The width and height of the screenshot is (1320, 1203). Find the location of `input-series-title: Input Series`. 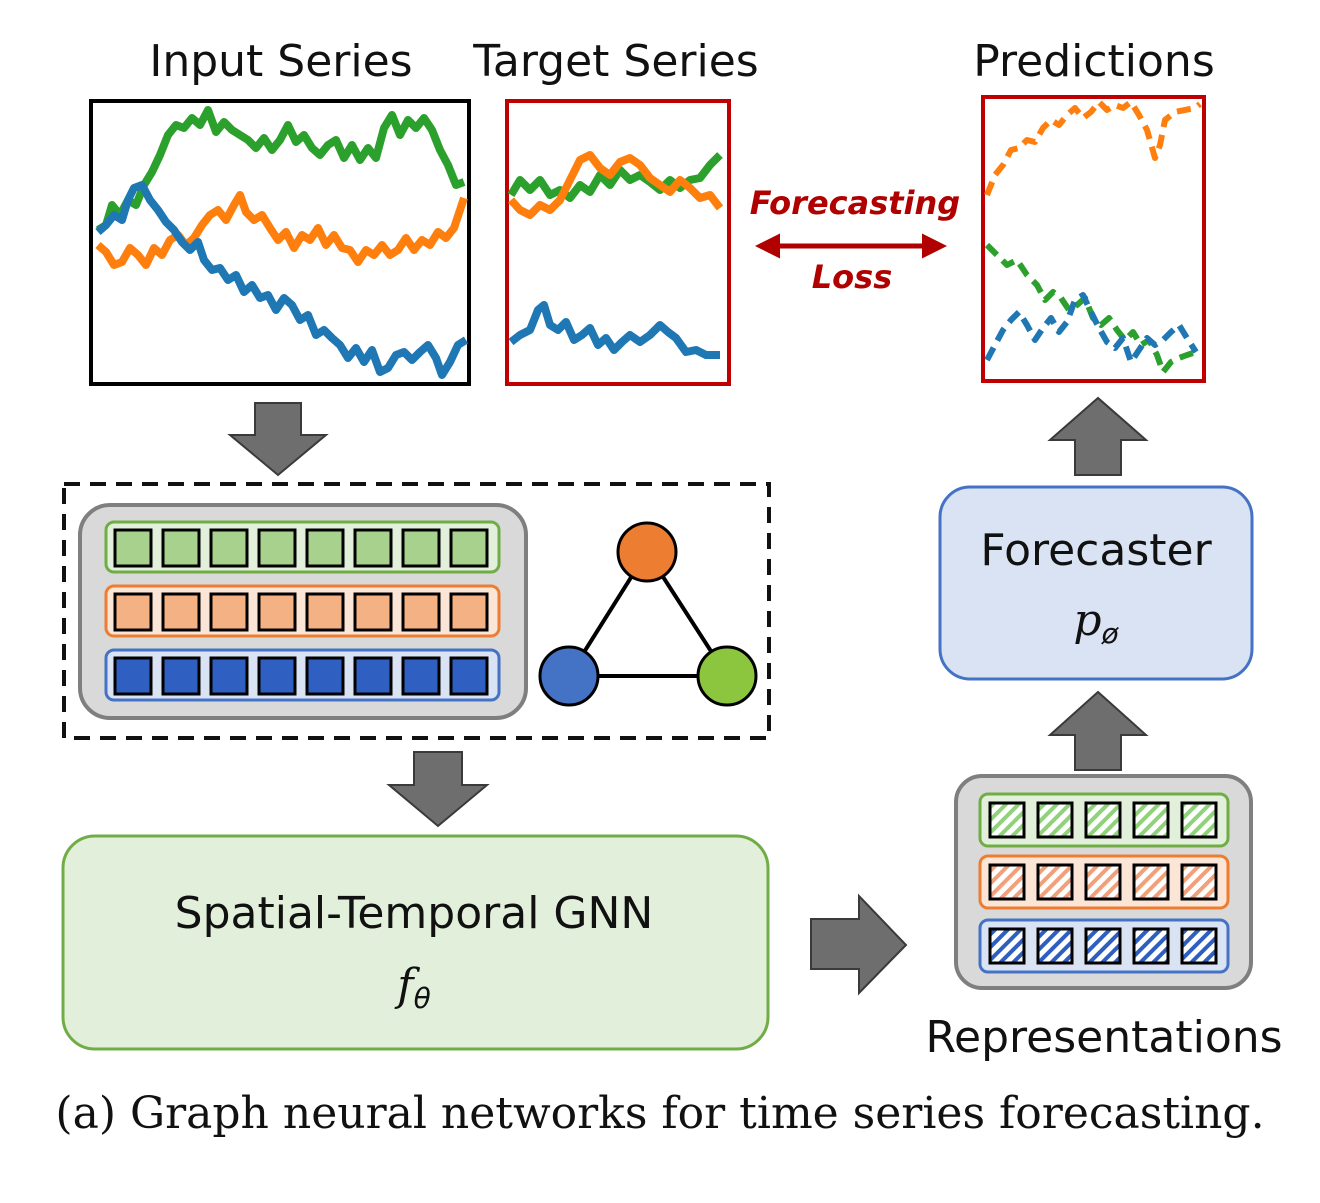

input-series-title: Input Series is located at coordinates (280, 61).